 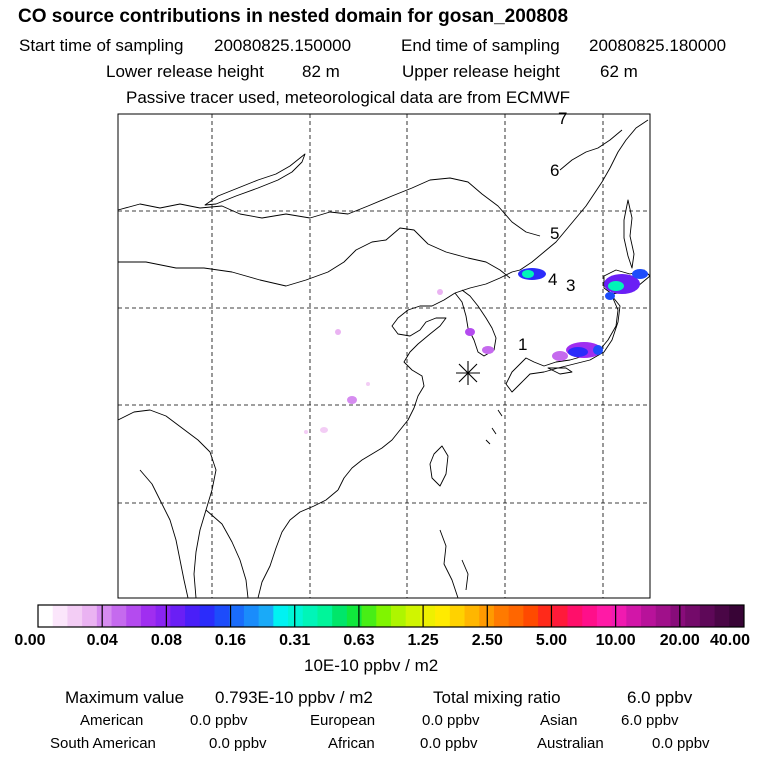 I want to click on lower-release-label: Lower release height, so click(x=185, y=71).